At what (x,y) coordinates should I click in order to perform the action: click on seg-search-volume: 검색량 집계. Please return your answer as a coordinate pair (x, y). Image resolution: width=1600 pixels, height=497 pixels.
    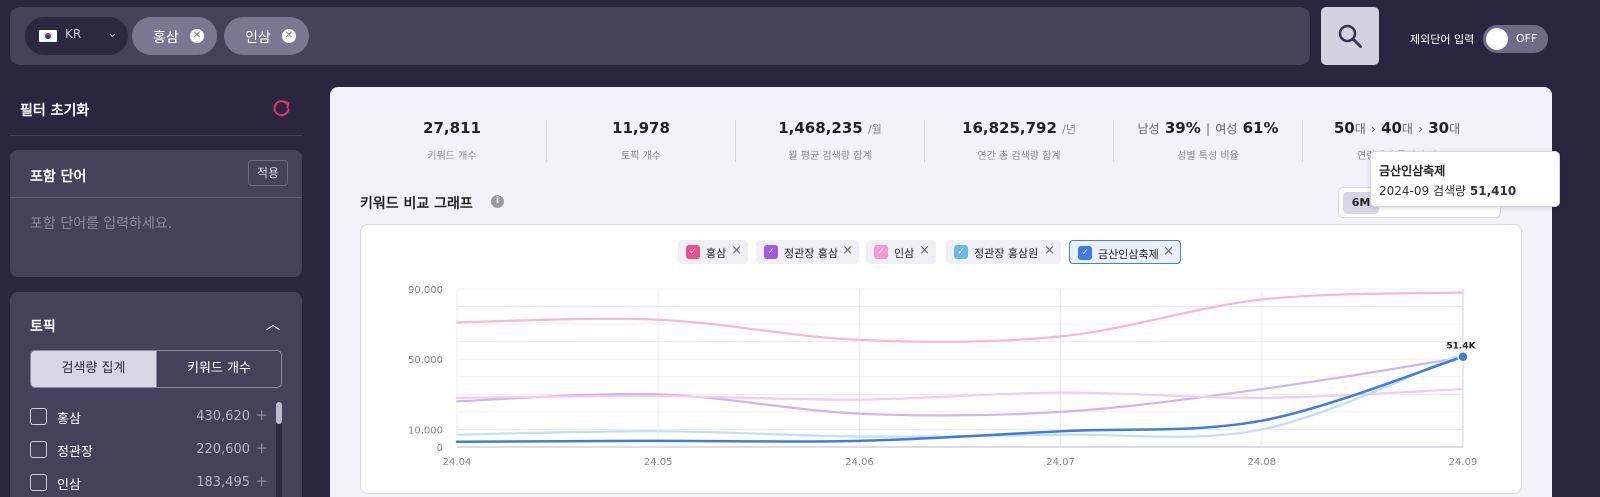
    Looking at the image, I should click on (93, 369).